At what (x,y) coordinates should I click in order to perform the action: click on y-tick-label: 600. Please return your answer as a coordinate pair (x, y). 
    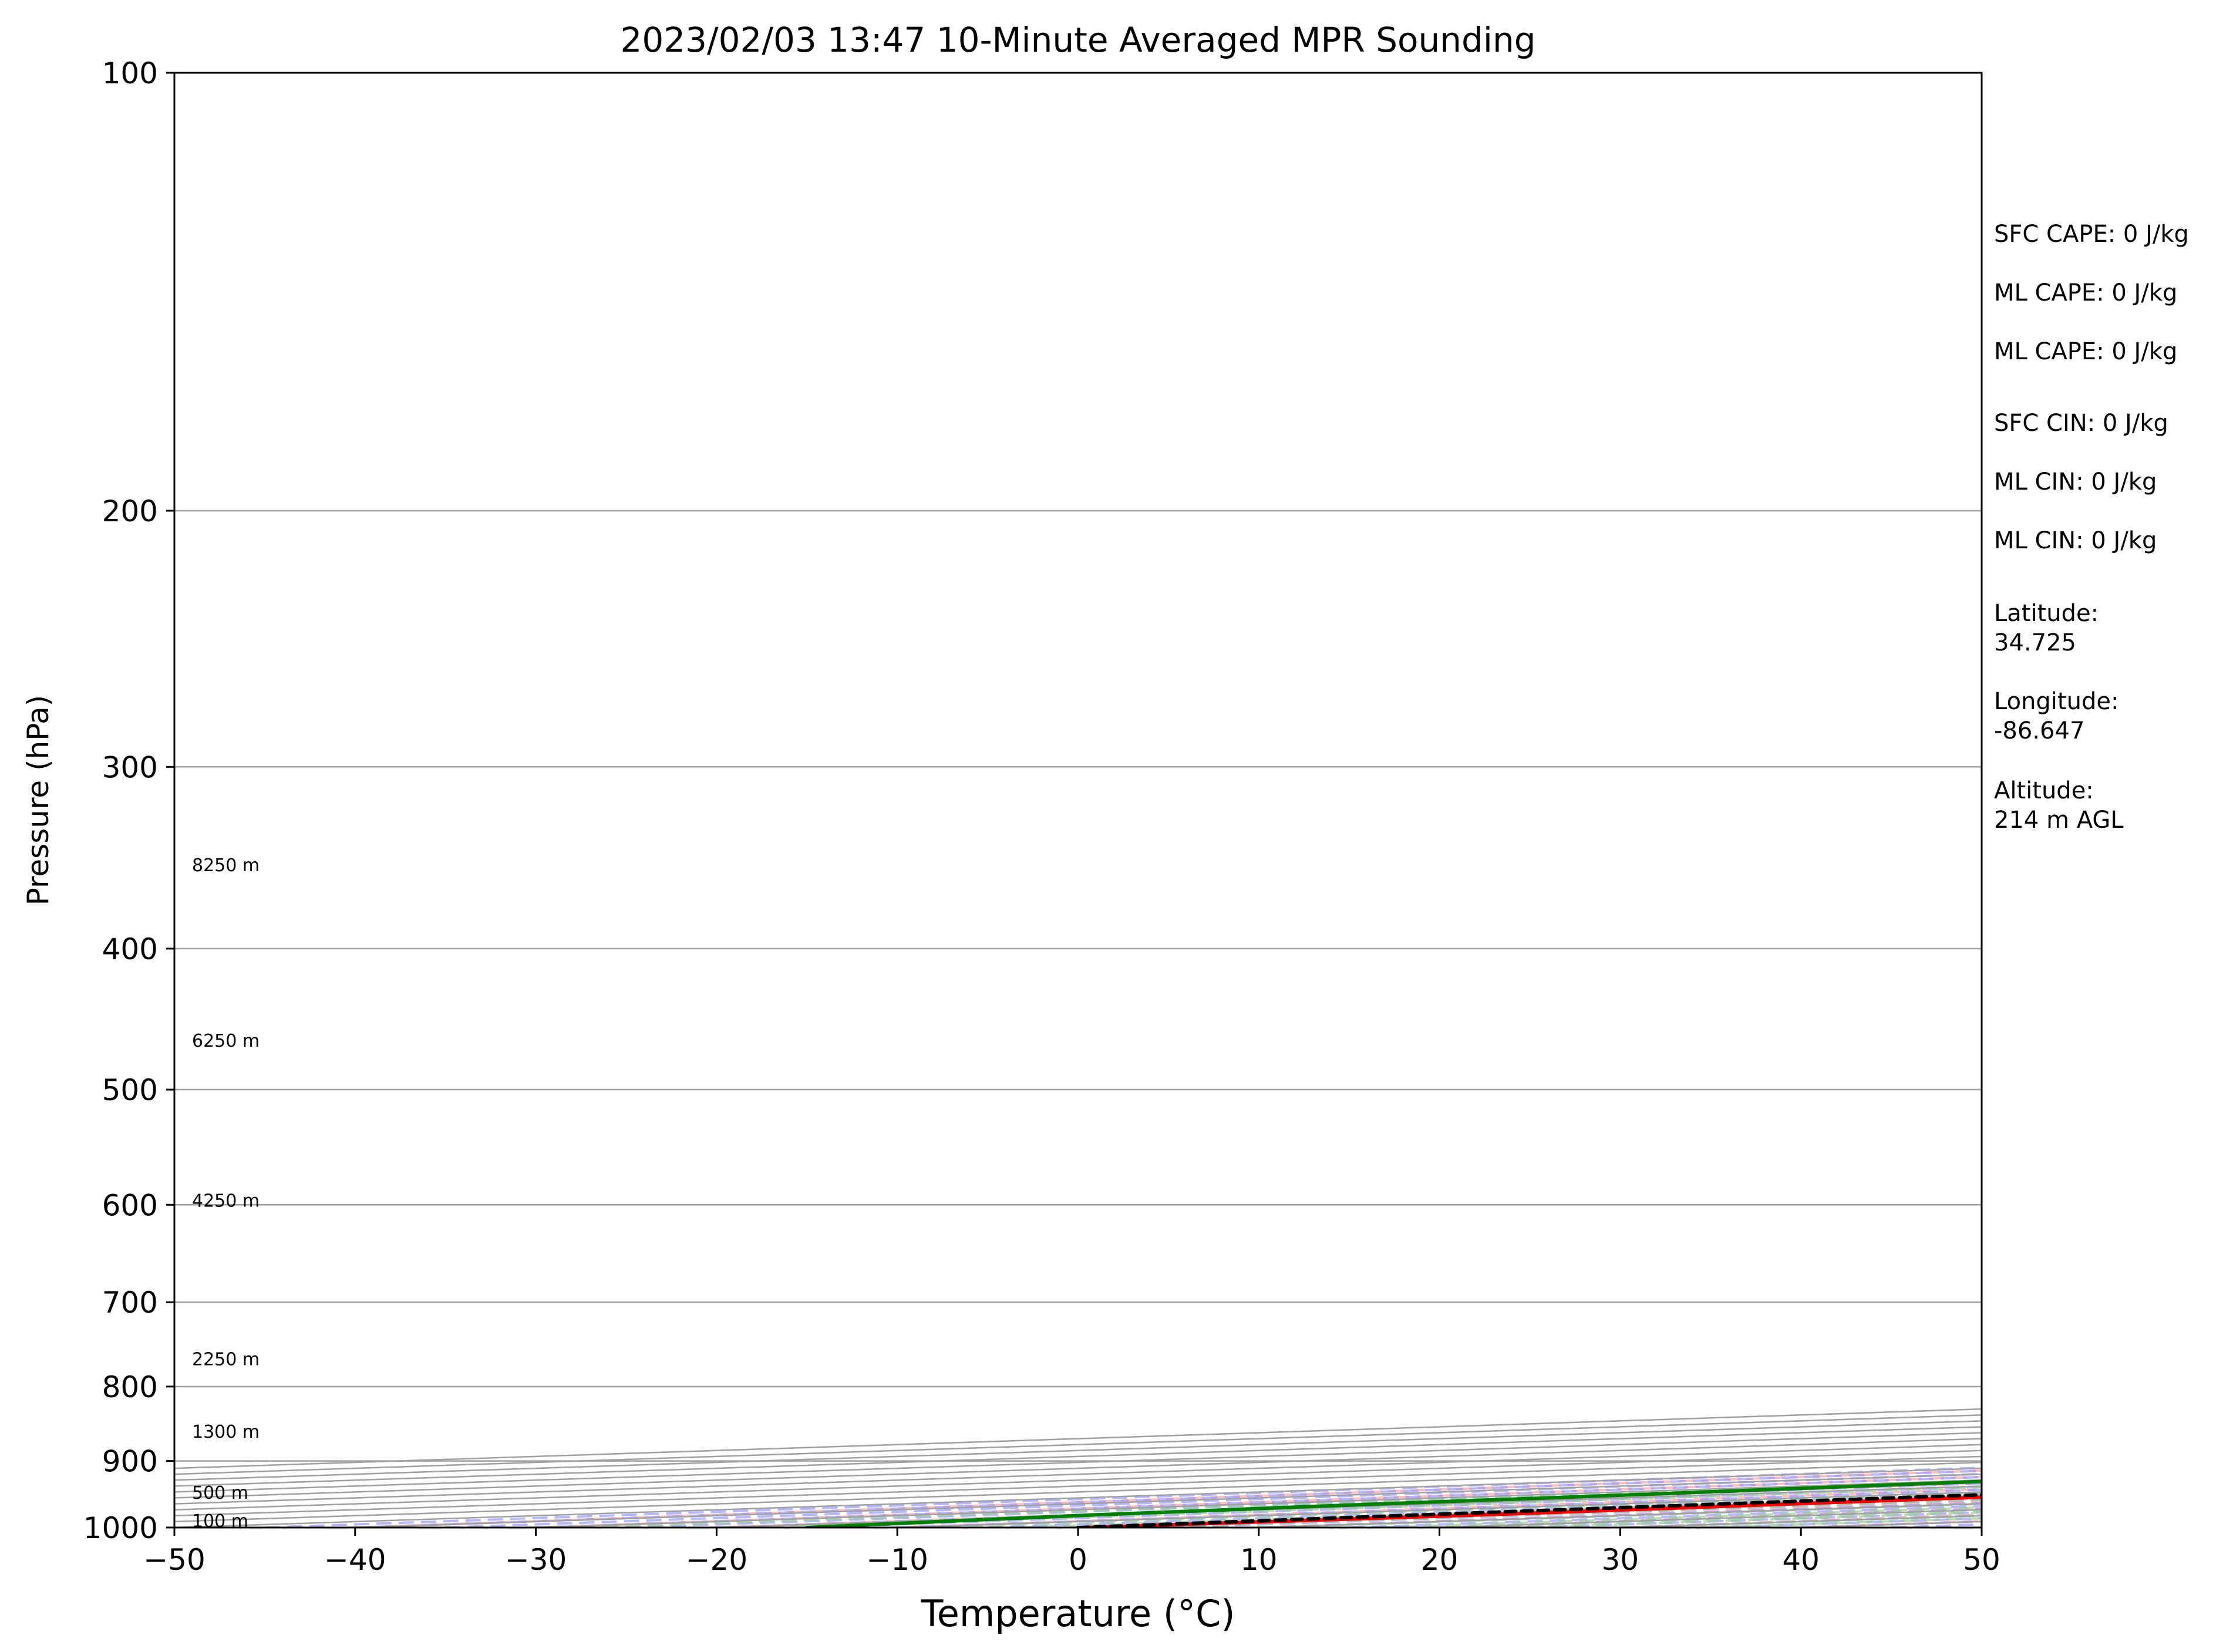
    Looking at the image, I should click on (130, 1205).